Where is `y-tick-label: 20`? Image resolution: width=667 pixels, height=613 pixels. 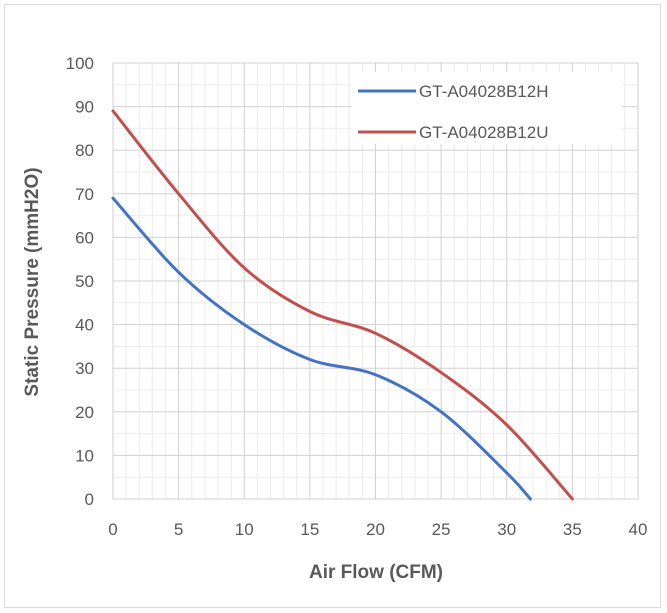
y-tick-label: 20 is located at coordinates (84, 412).